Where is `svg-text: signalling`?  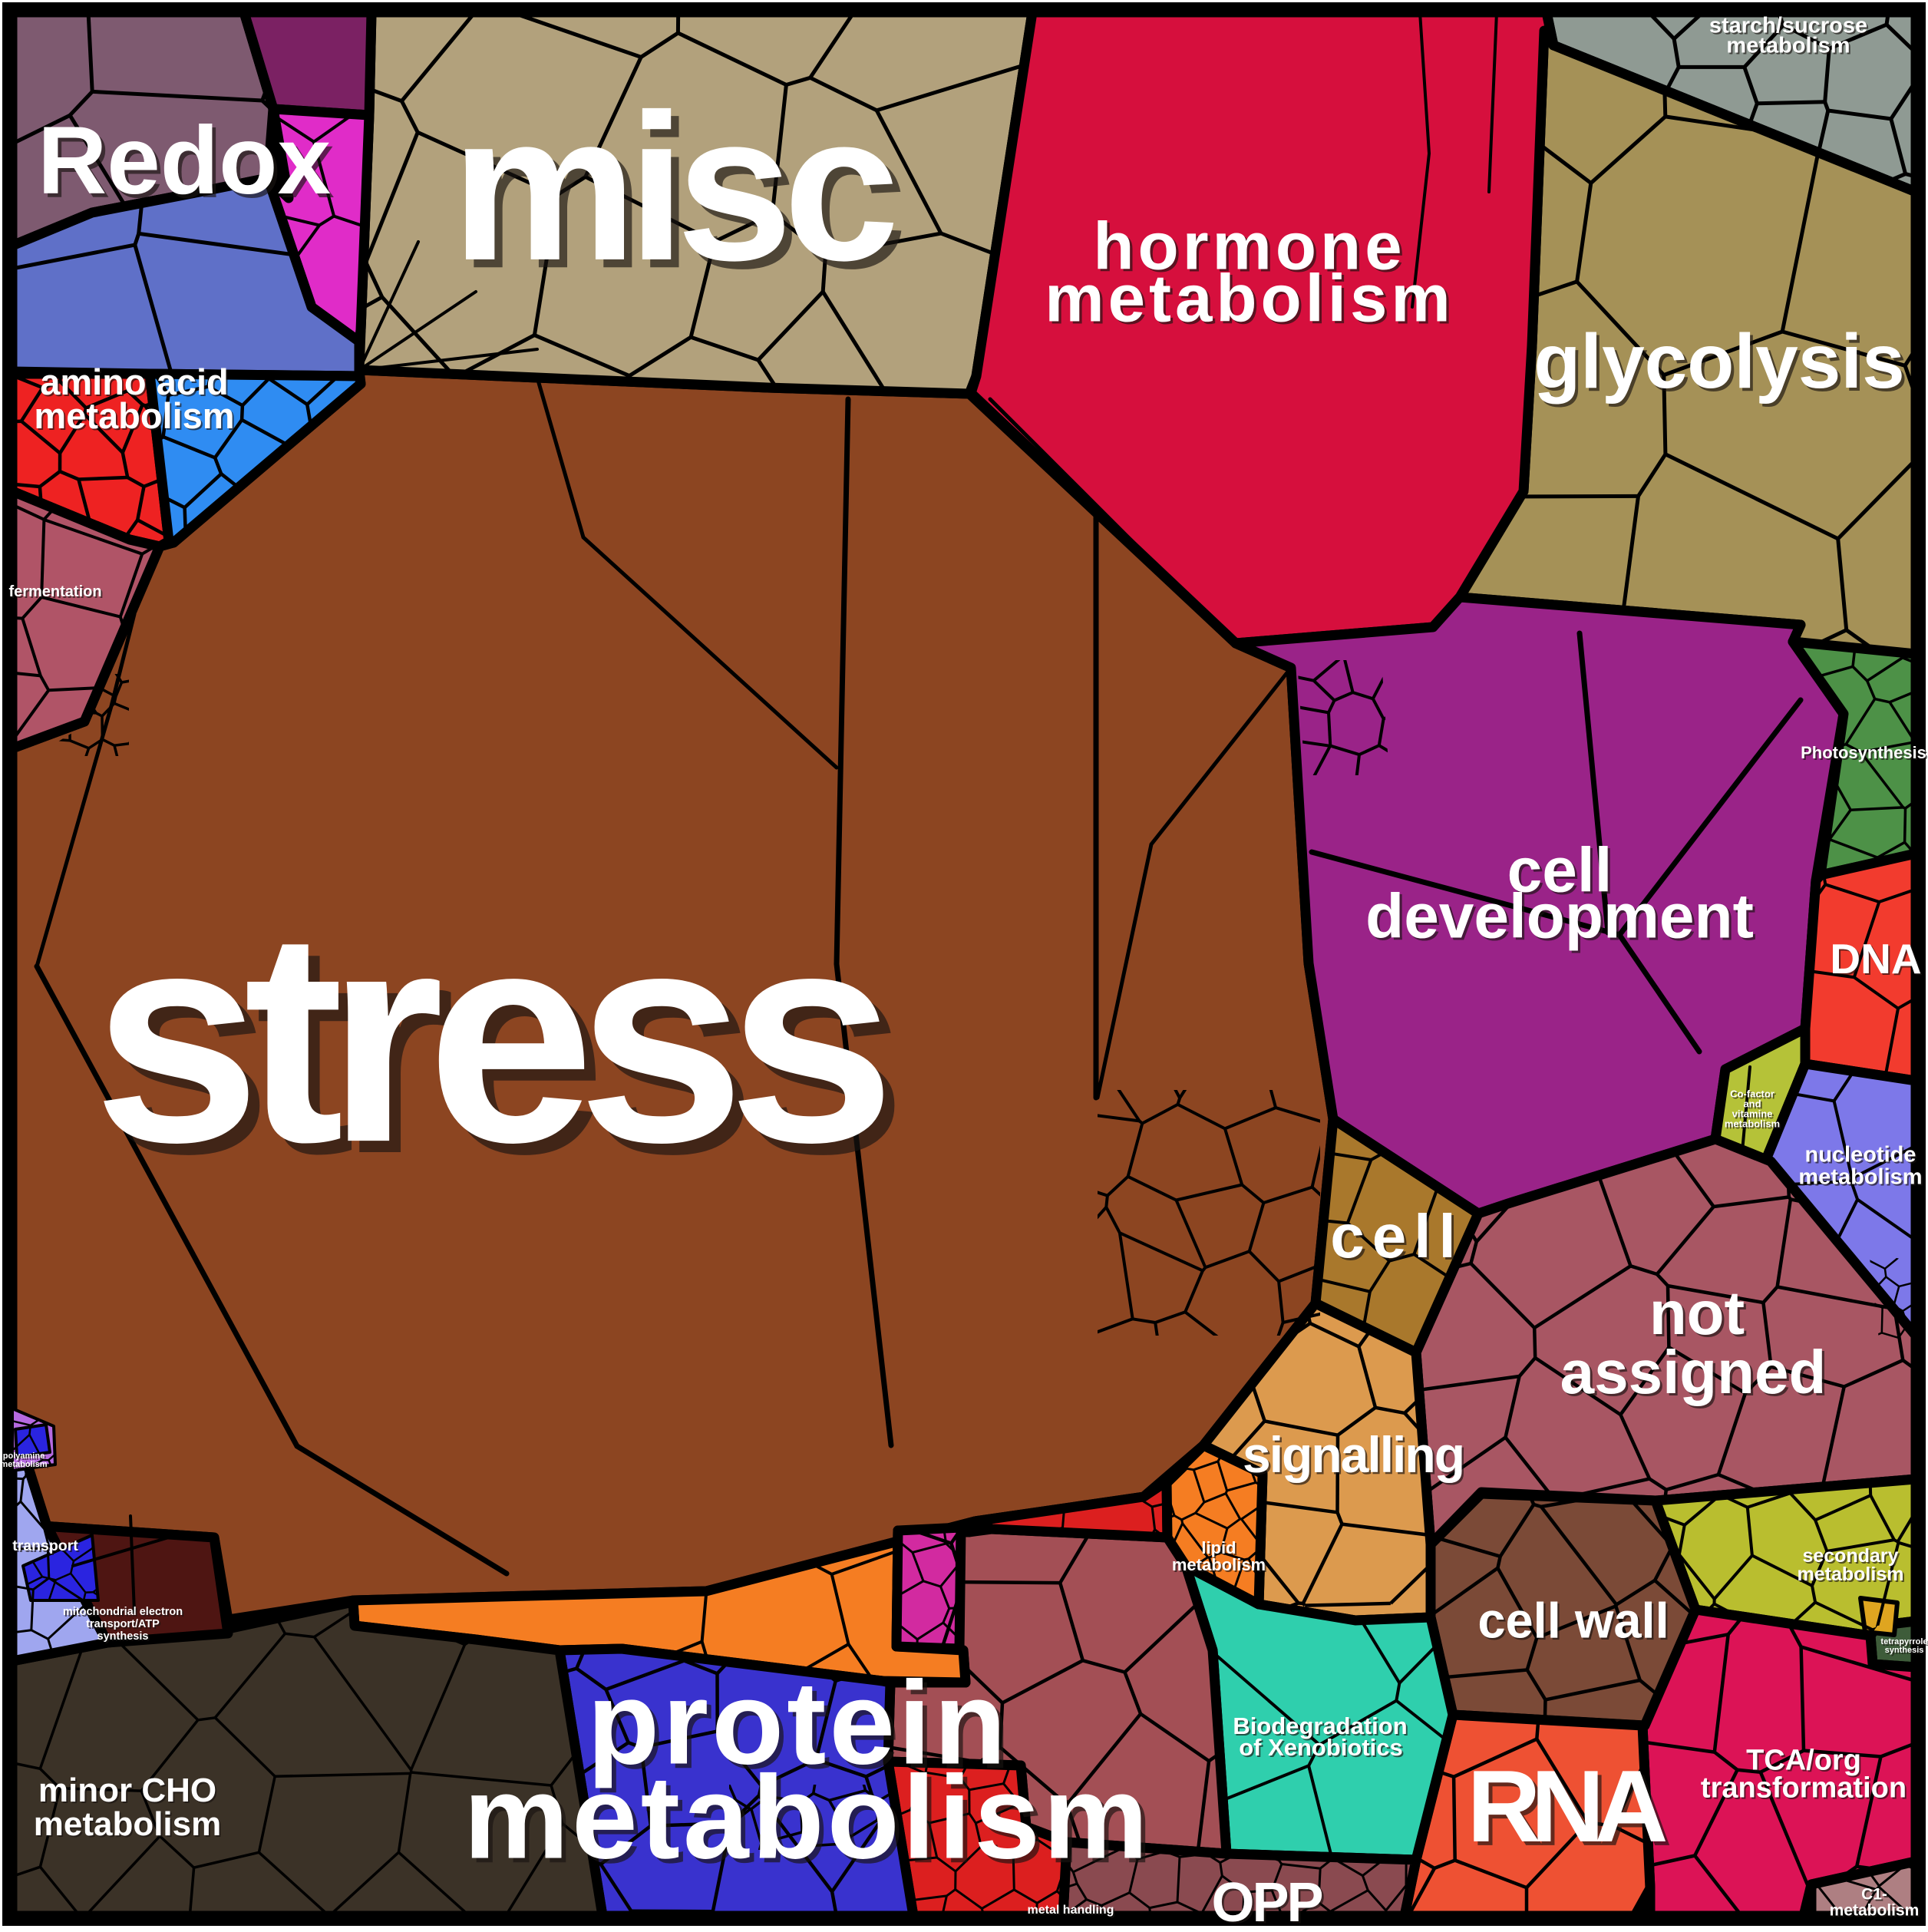 svg-text: signalling is located at coordinates (1353, 1454).